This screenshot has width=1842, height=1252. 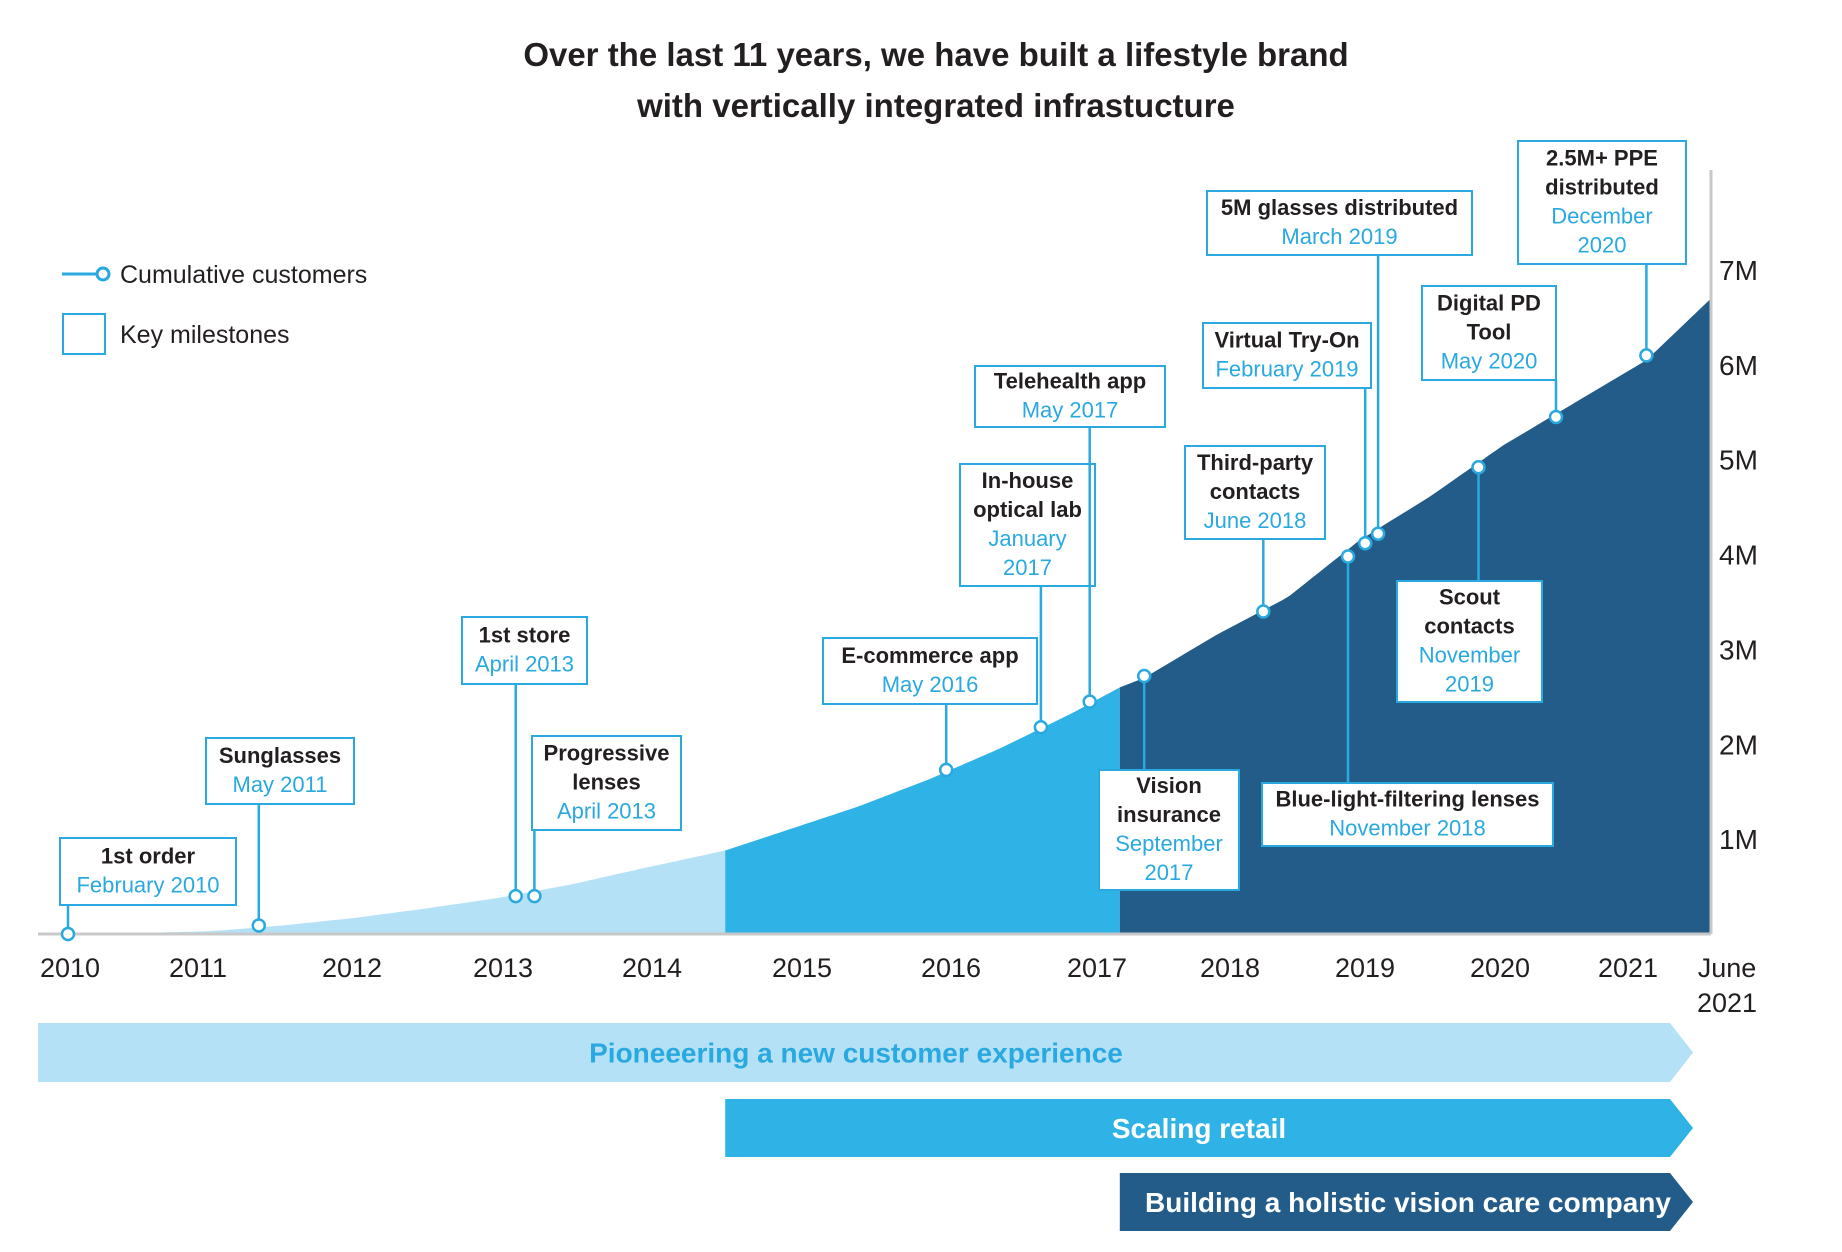 I want to click on milestone-title: optical lab, so click(x=1027, y=509).